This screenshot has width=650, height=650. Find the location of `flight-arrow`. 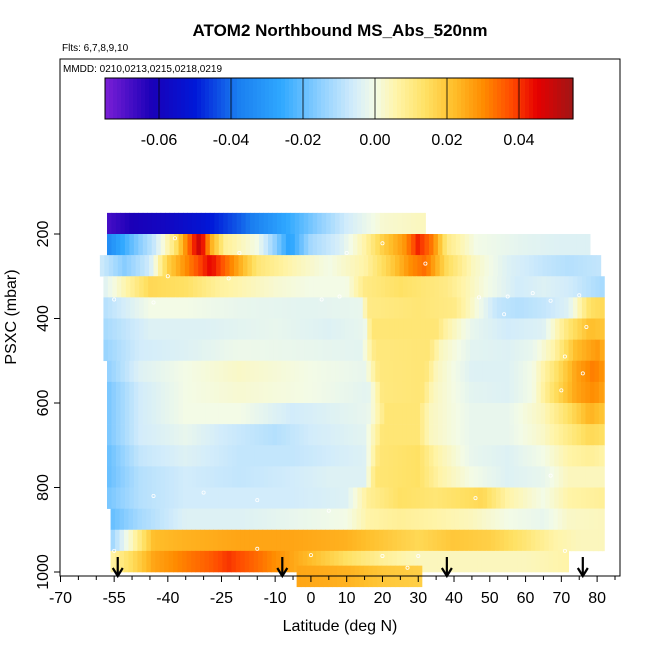

flight-arrow is located at coordinates (117, 568).